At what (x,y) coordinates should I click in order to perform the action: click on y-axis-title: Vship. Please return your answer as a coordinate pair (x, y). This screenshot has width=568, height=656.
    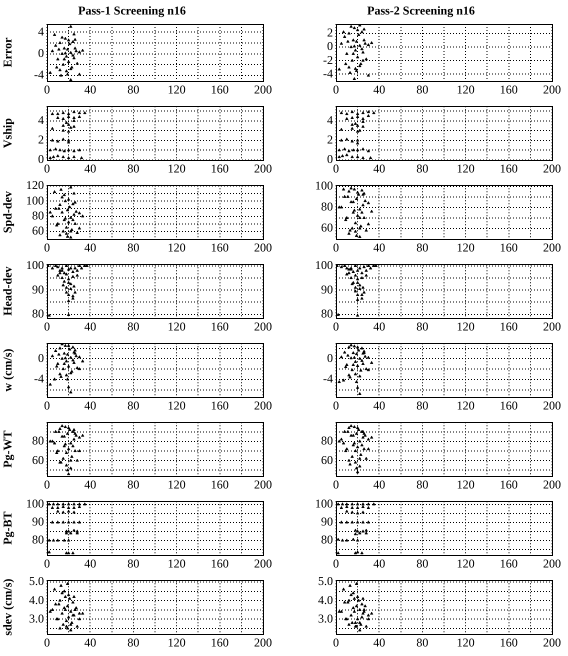
    Looking at the image, I should click on (7, 133).